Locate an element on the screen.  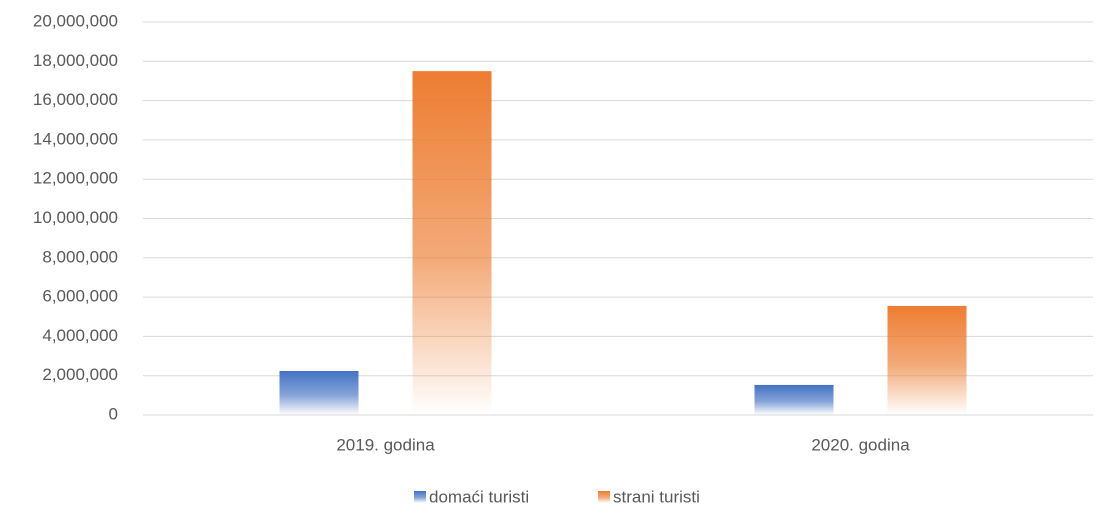
y-tick-label: 16,000,000 is located at coordinates (75, 99).